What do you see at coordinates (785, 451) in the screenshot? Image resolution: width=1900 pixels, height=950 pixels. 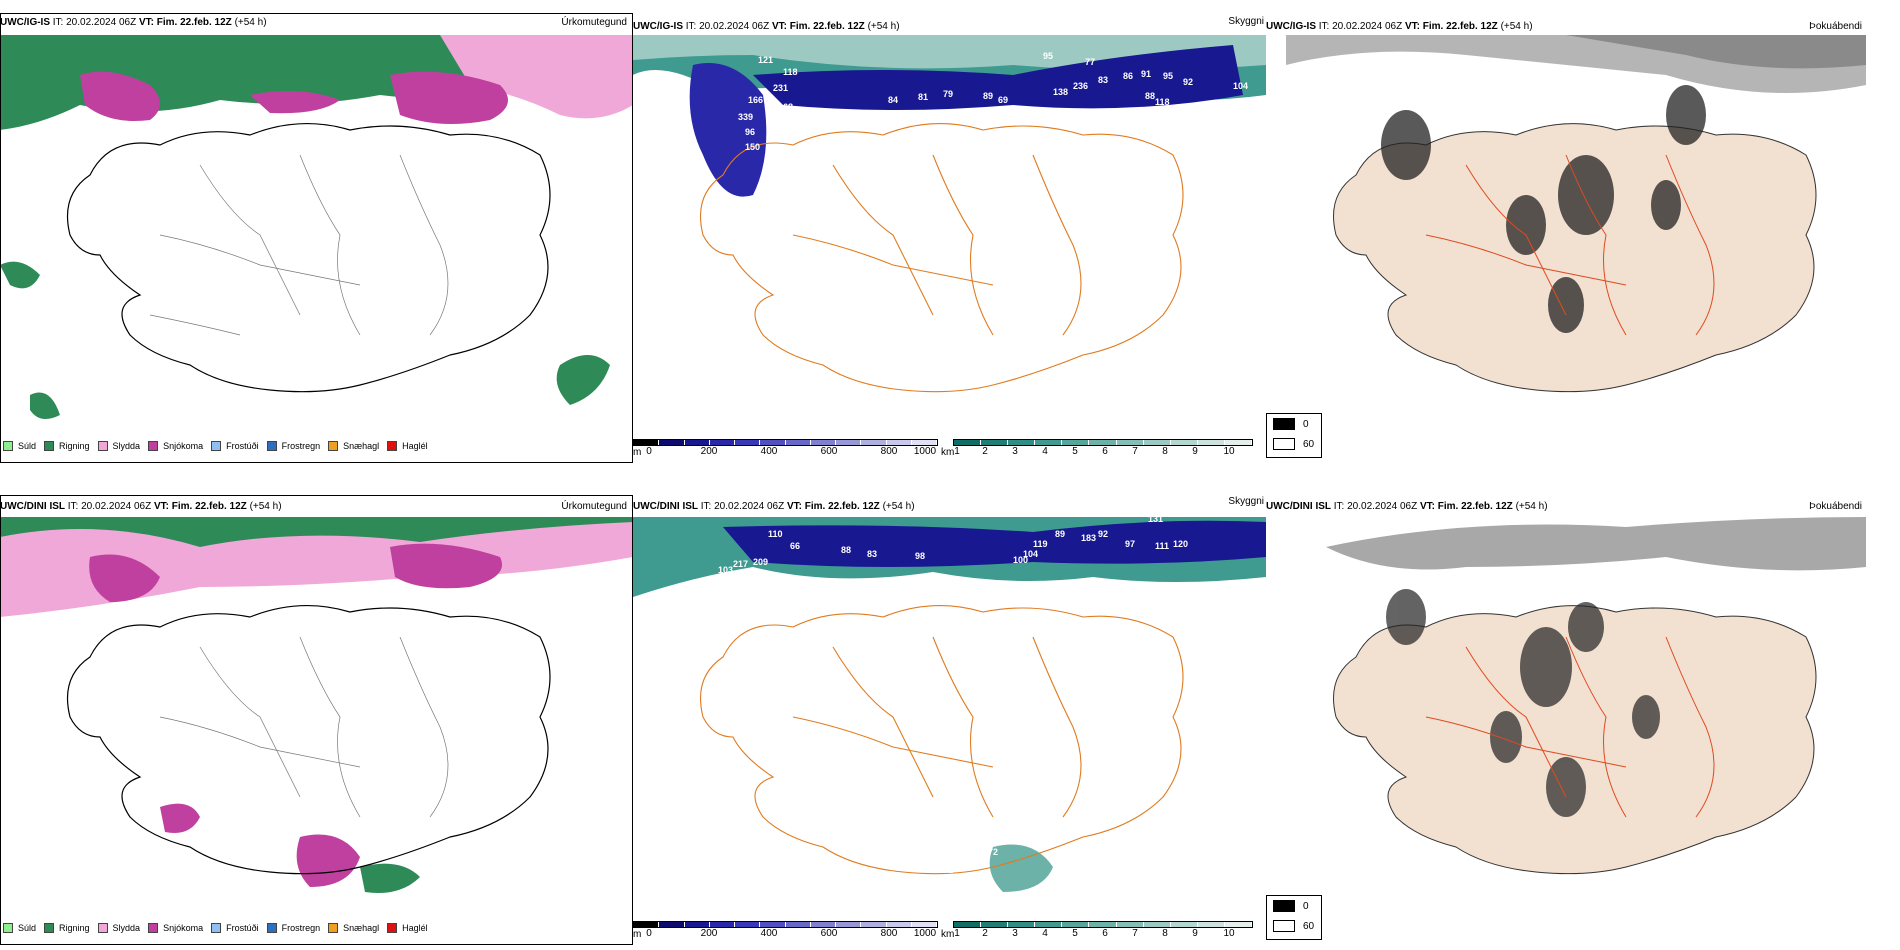 I see `colorbar-ticks: 0 200 400 600 800 1000` at bounding box center [785, 451].